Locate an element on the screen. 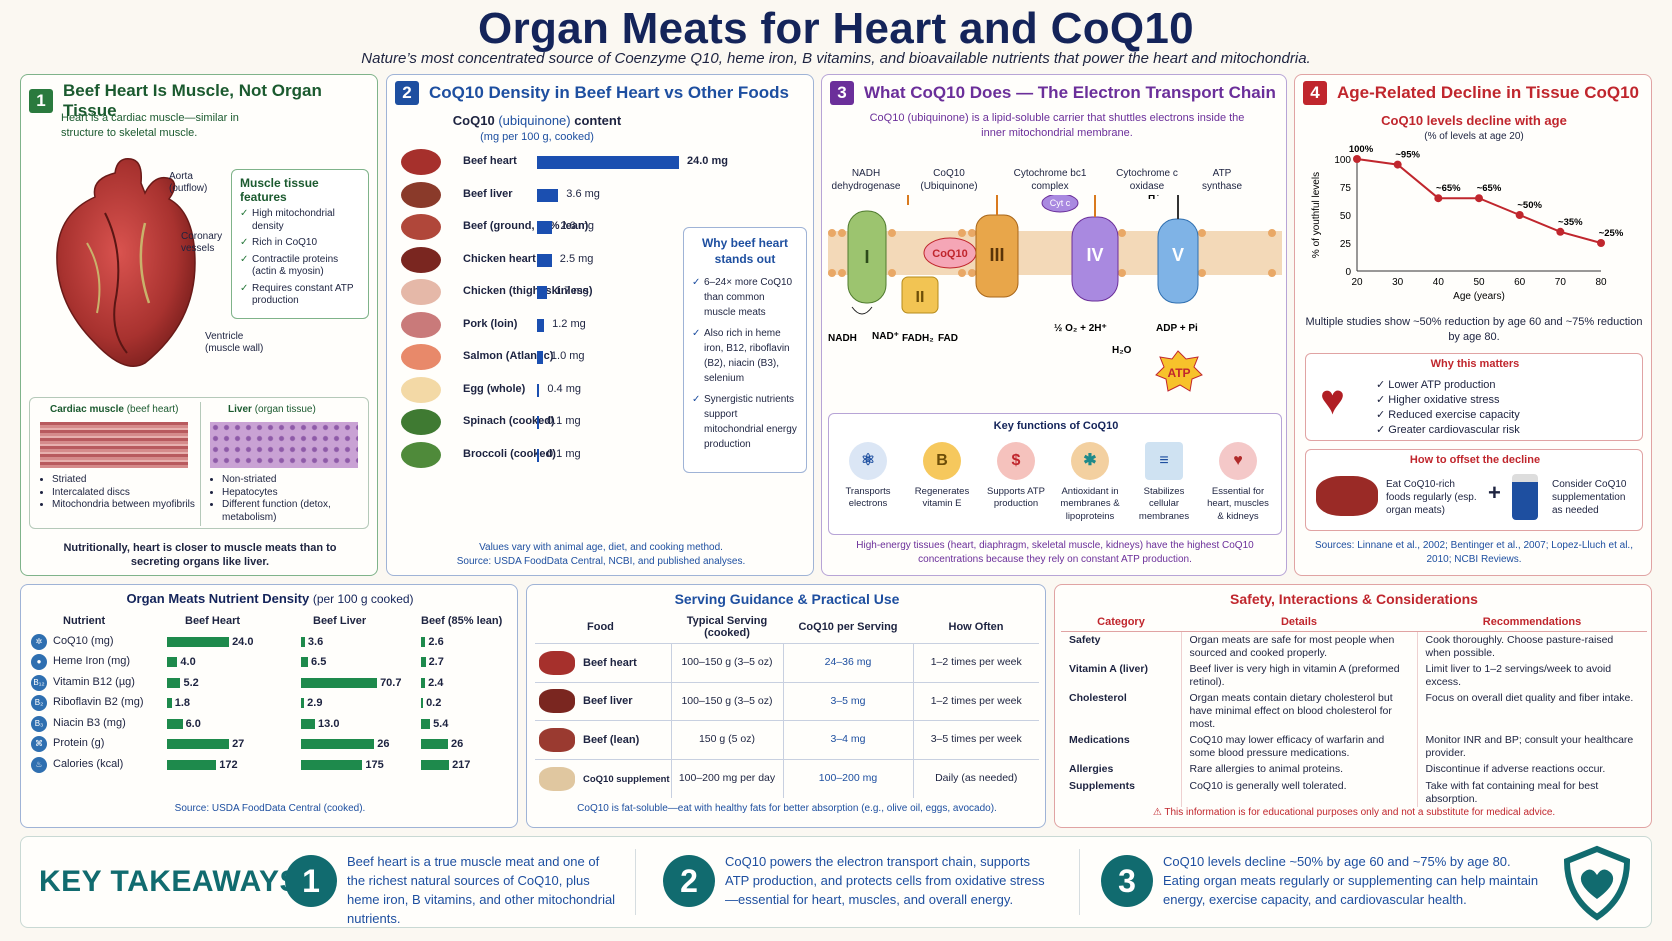  table-row: B₃ Niacin B3 (mg) 6.0 13.0 5.4 is located at coordinates (270, 724).